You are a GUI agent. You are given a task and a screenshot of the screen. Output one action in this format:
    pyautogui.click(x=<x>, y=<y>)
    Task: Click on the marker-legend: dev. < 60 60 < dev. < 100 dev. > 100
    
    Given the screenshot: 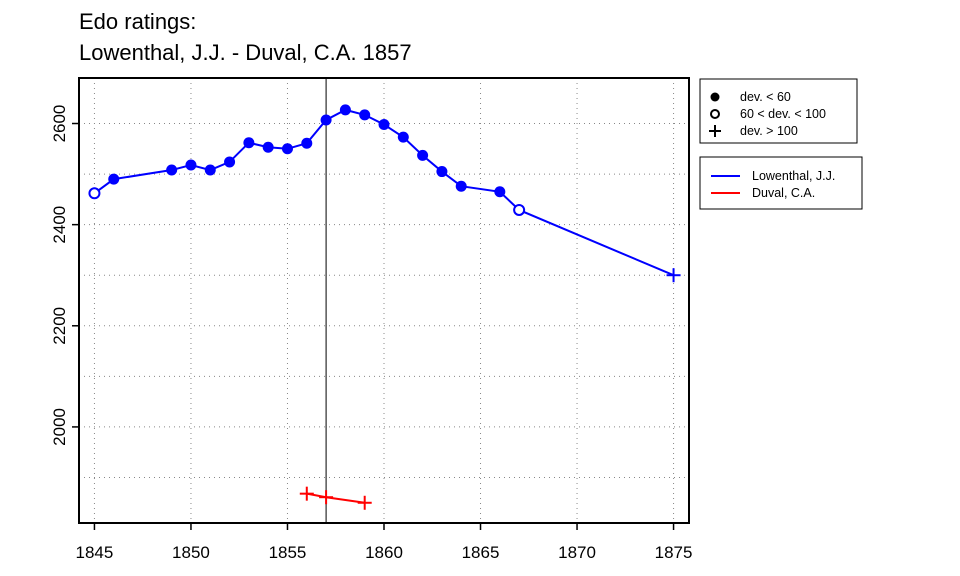 What is the action you would take?
    pyautogui.click(x=778, y=111)
    